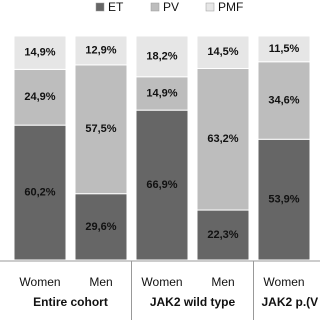 The image size is (320, 320). Describe the element at coordinates (290, 302) in the screenshot. I see `group-label: JAK2 p.(V` at that location.